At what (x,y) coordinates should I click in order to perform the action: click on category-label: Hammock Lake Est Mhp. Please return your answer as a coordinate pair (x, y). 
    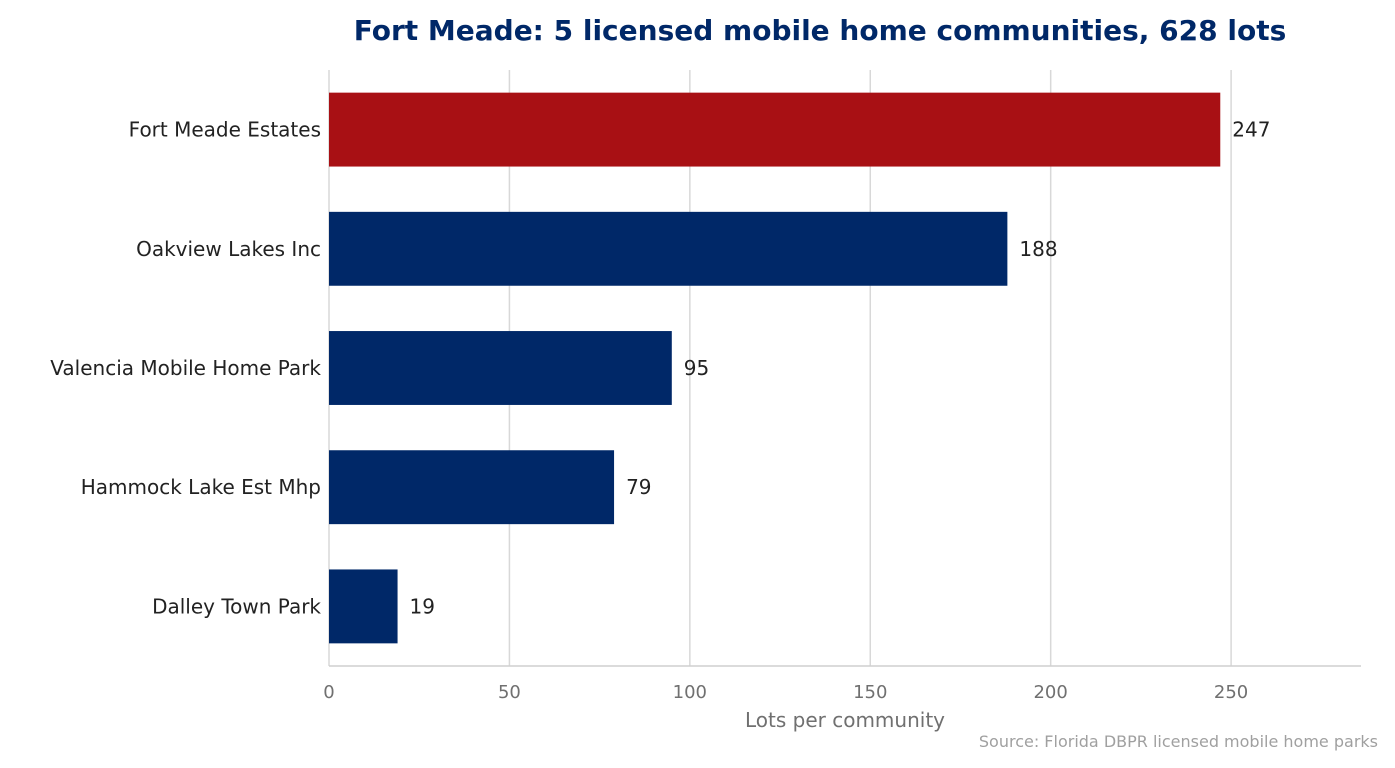
    Looking at the image, I should click on (201, 487).